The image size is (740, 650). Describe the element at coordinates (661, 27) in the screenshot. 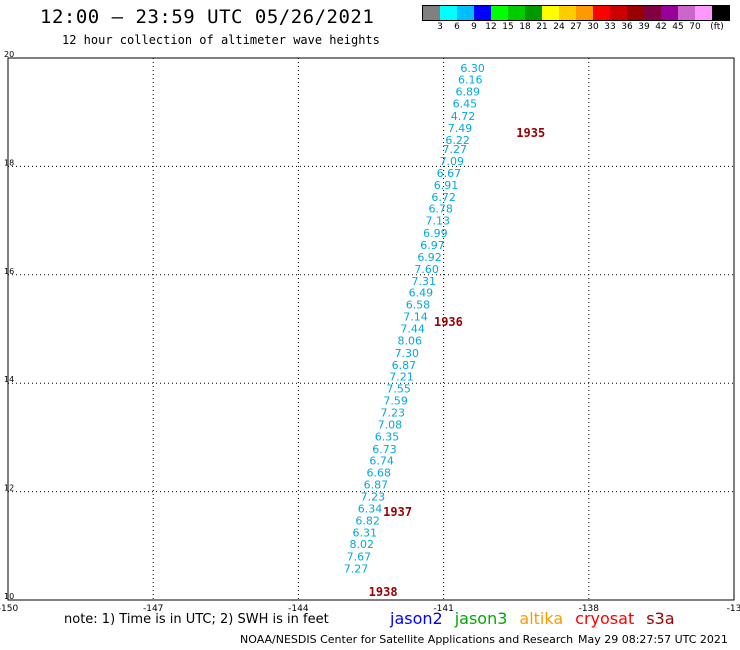

I see `color-scale-label: 42` at that location.